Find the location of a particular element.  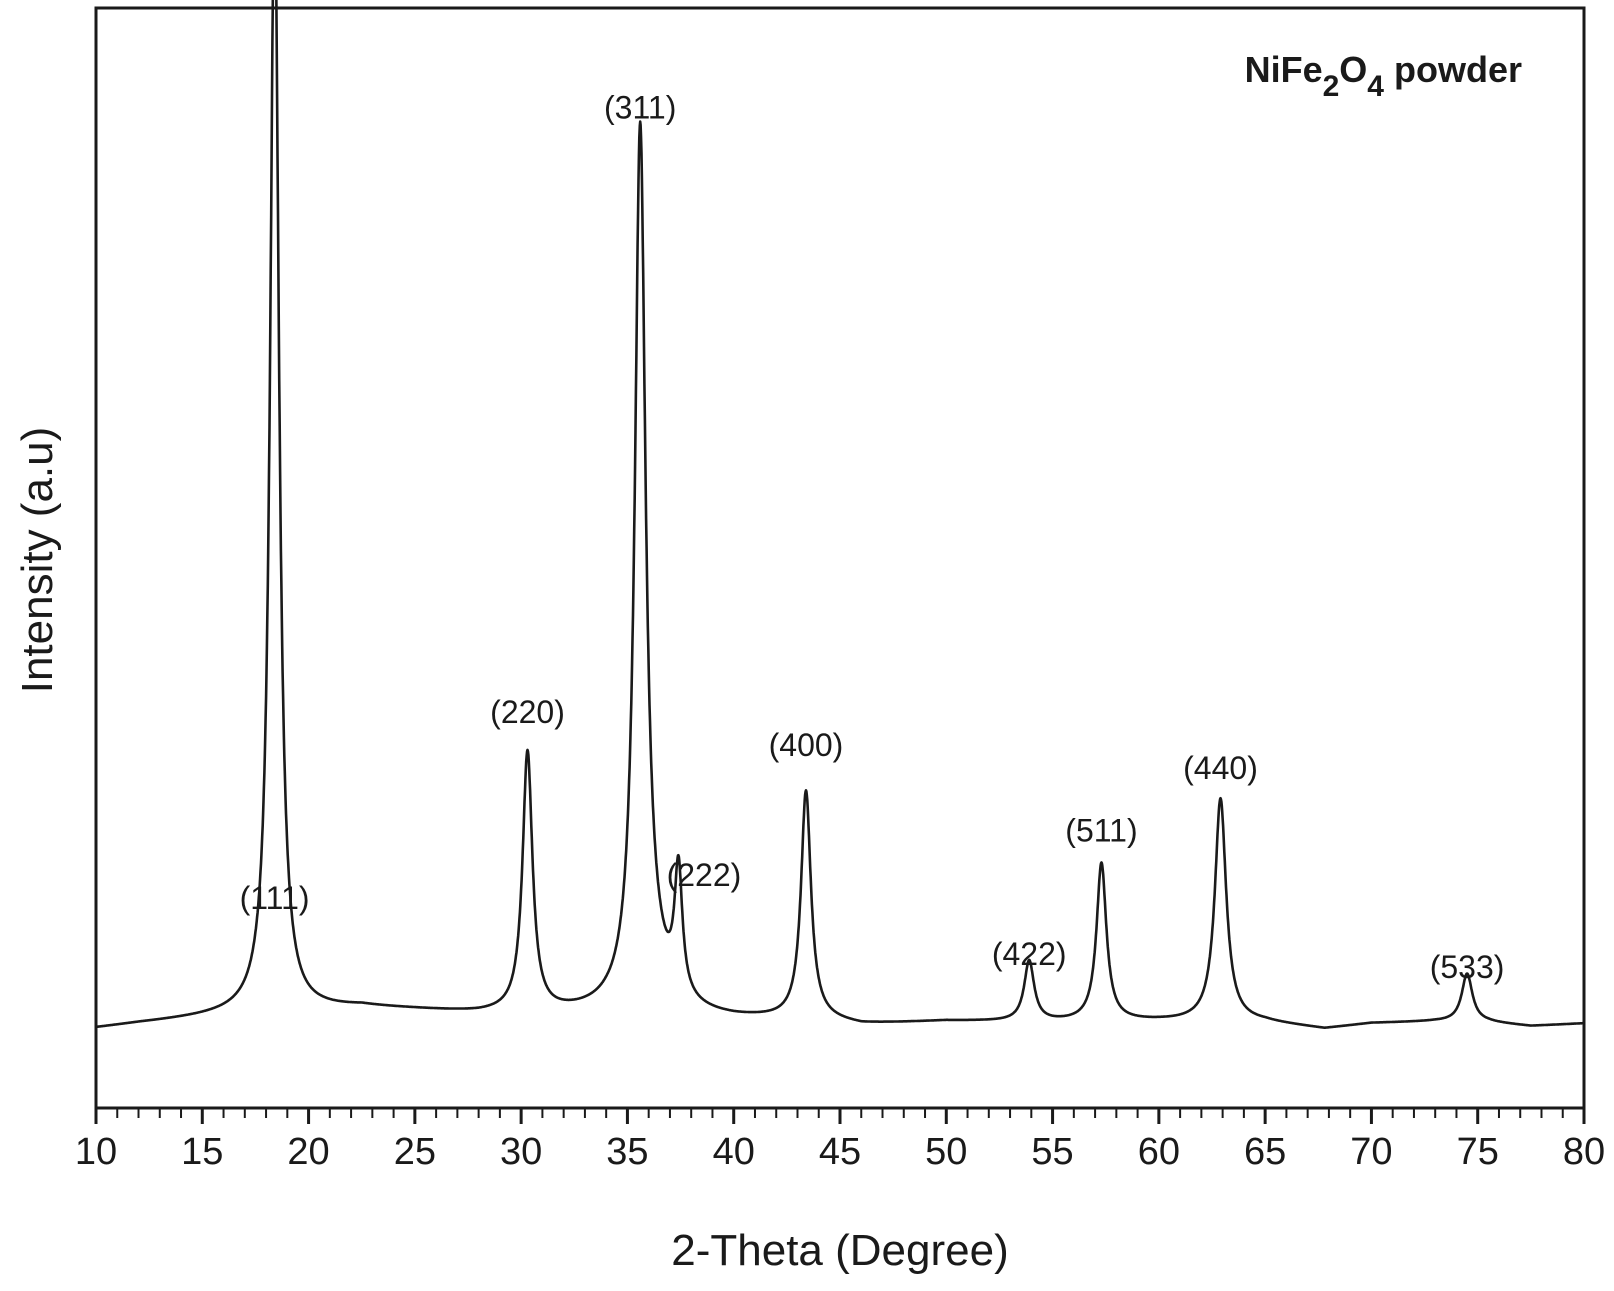

x-tick-label: 40 is located at coordinates (734, 1152).